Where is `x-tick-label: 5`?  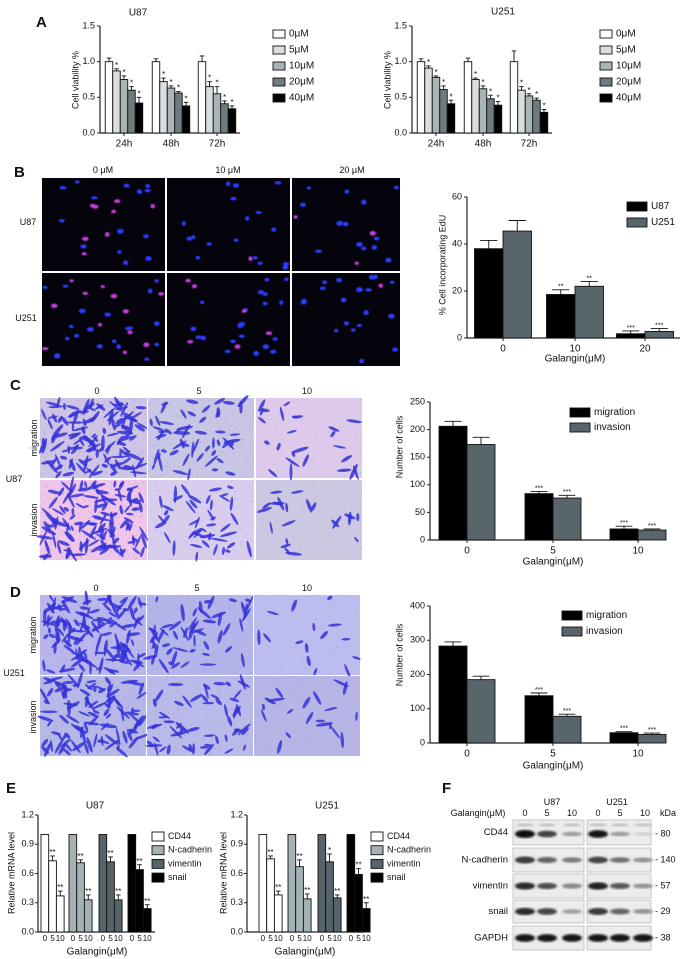
x-tick-label: 5 is located at coordinates (270, 938).